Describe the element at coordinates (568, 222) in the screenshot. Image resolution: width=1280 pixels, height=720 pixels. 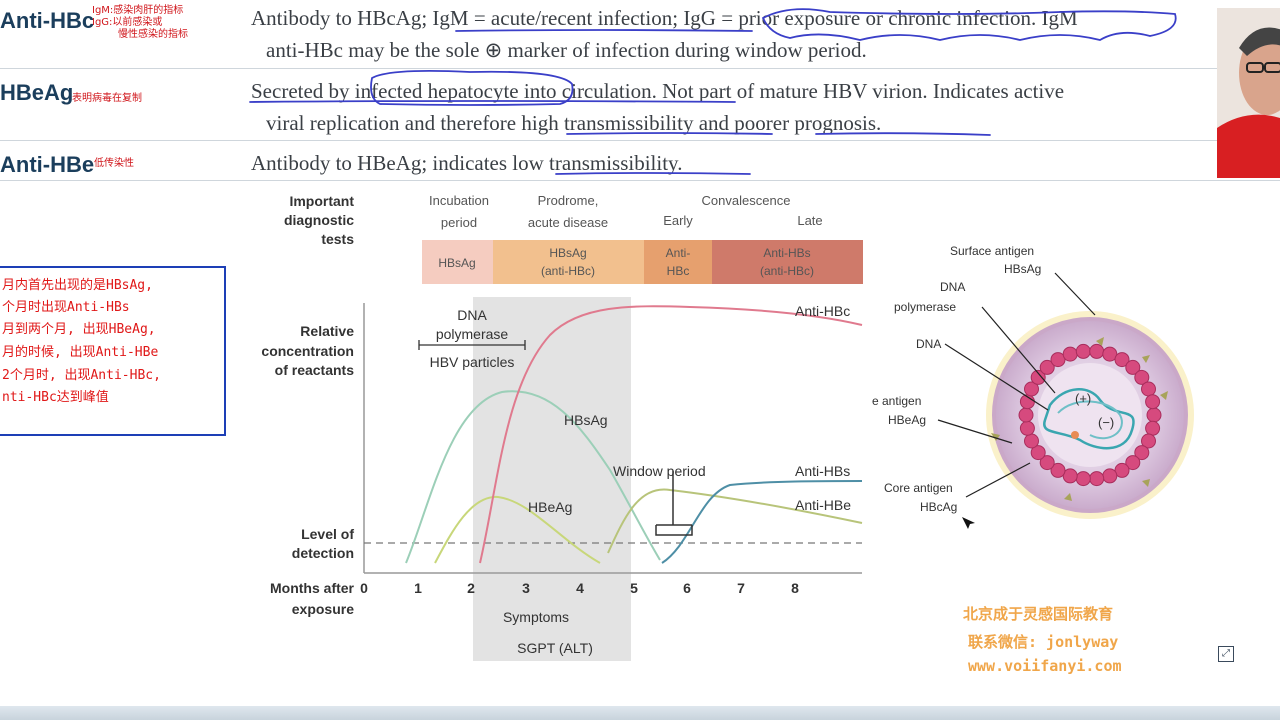
I see `phase-acute: acute disease` at that location.